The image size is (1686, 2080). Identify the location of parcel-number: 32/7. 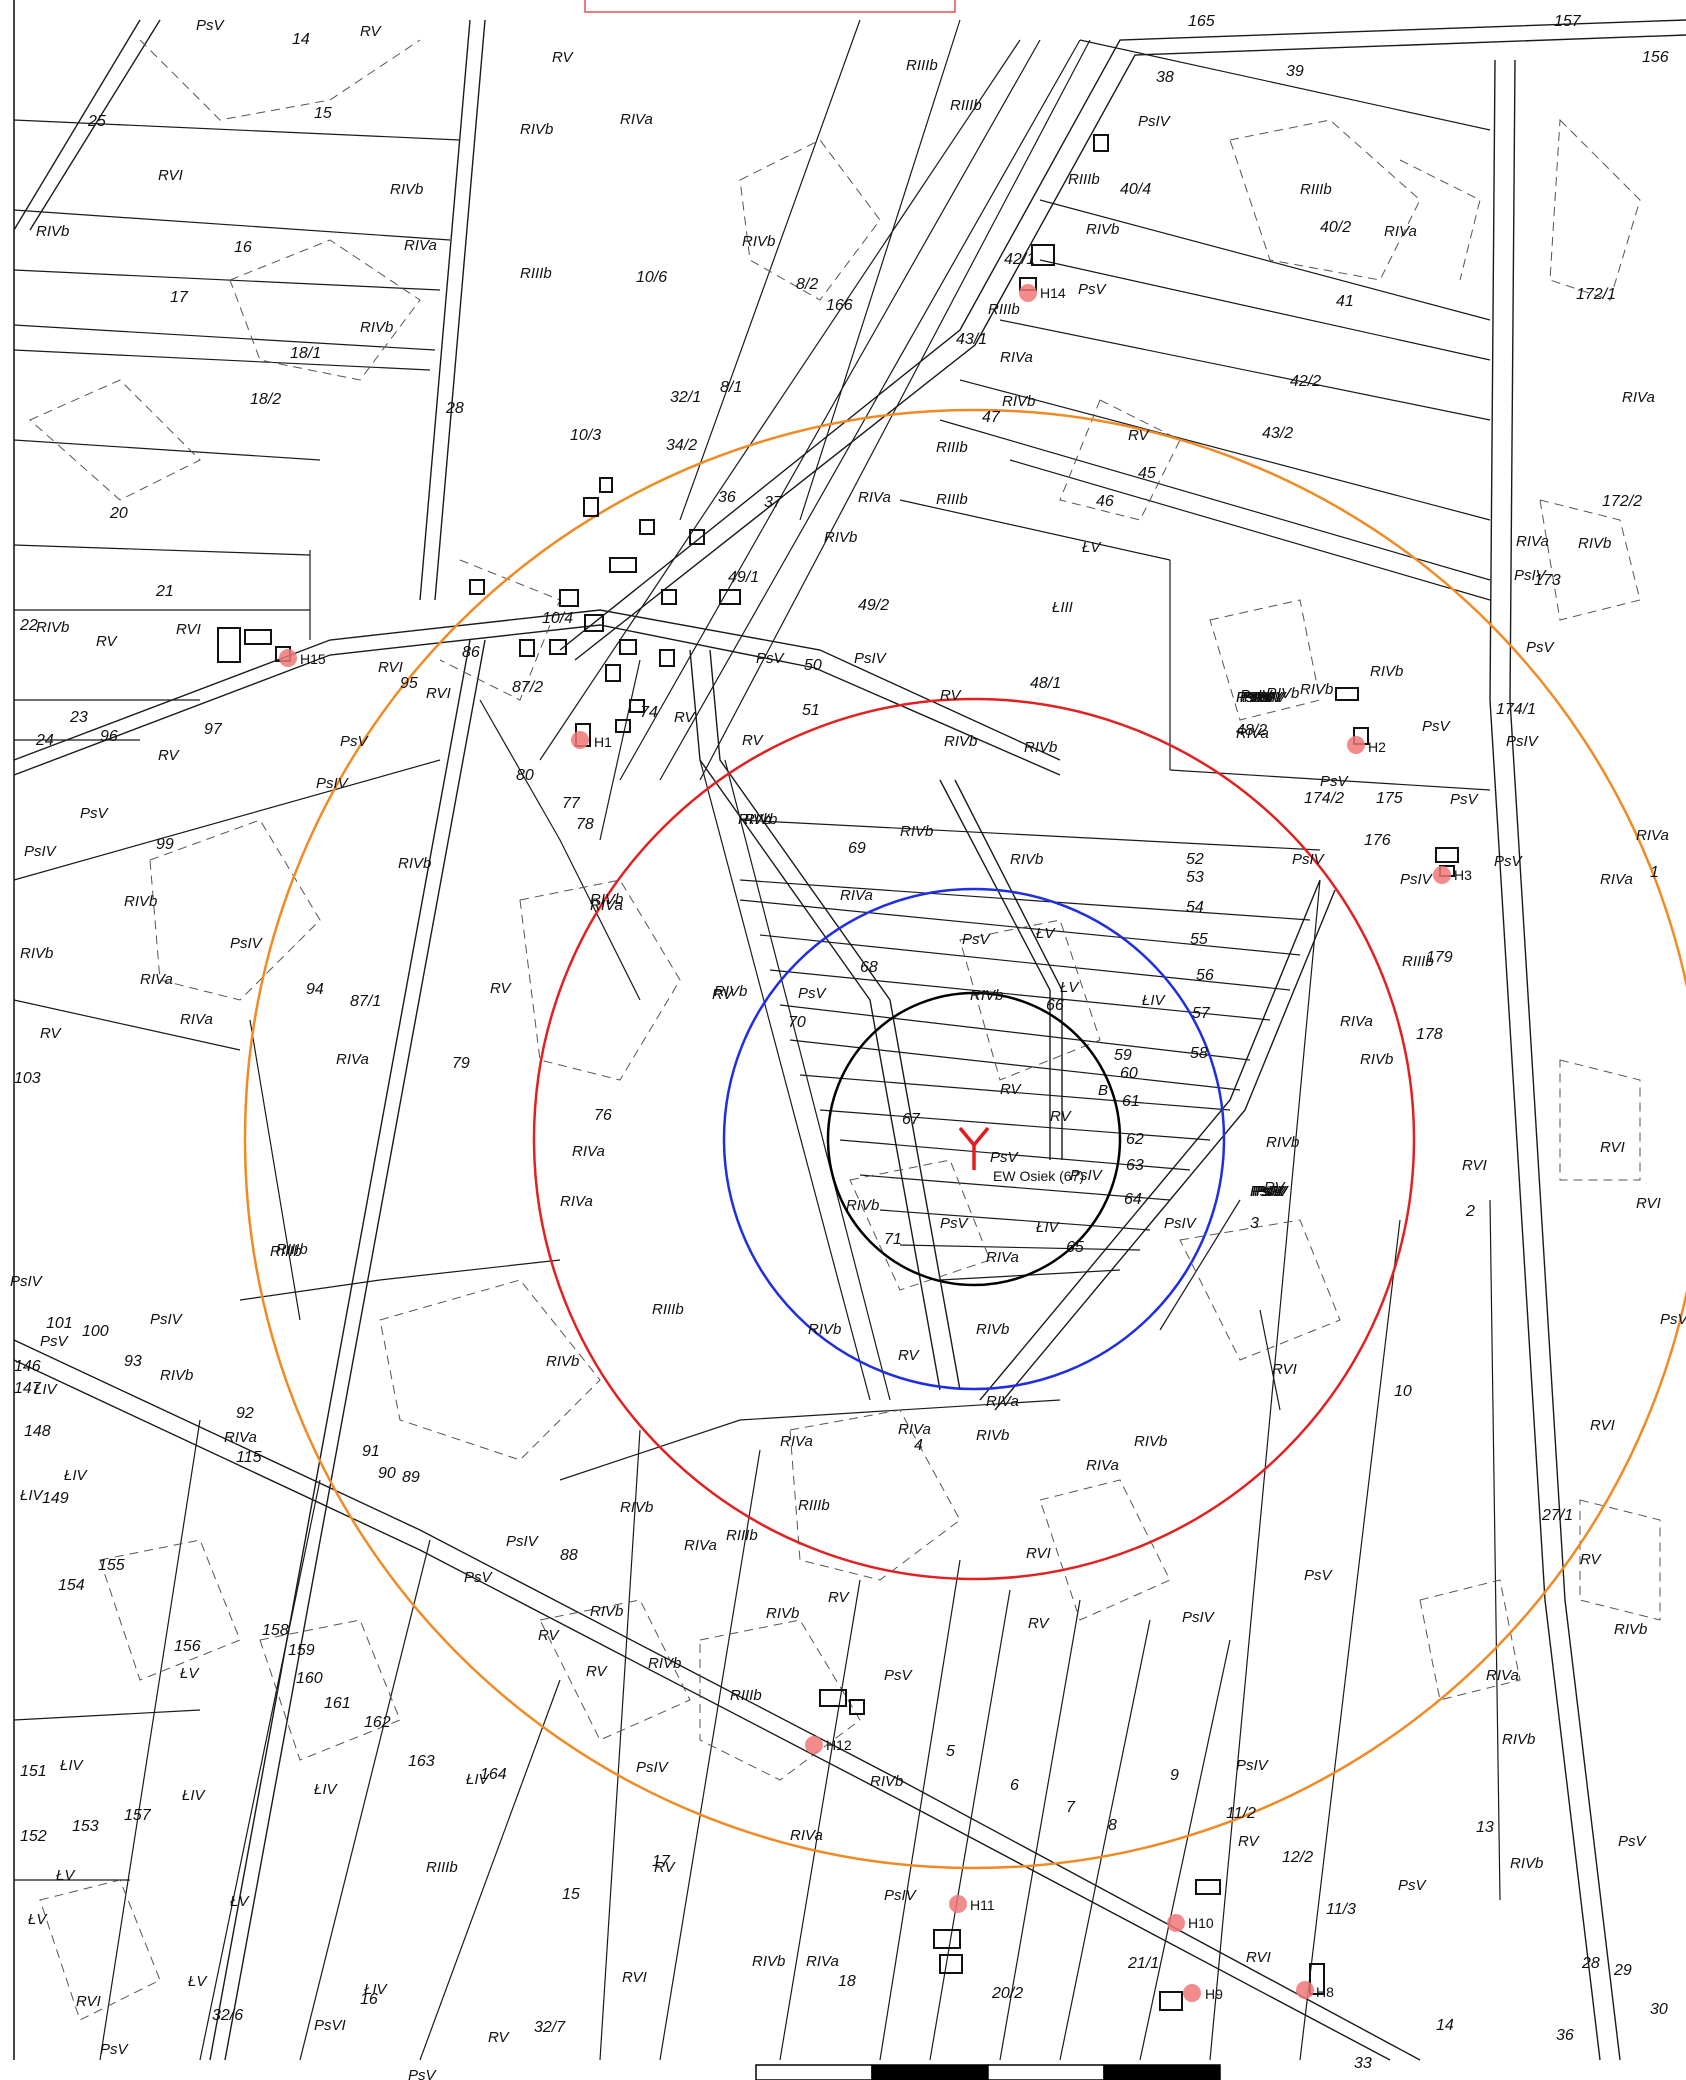
(550, 2027).